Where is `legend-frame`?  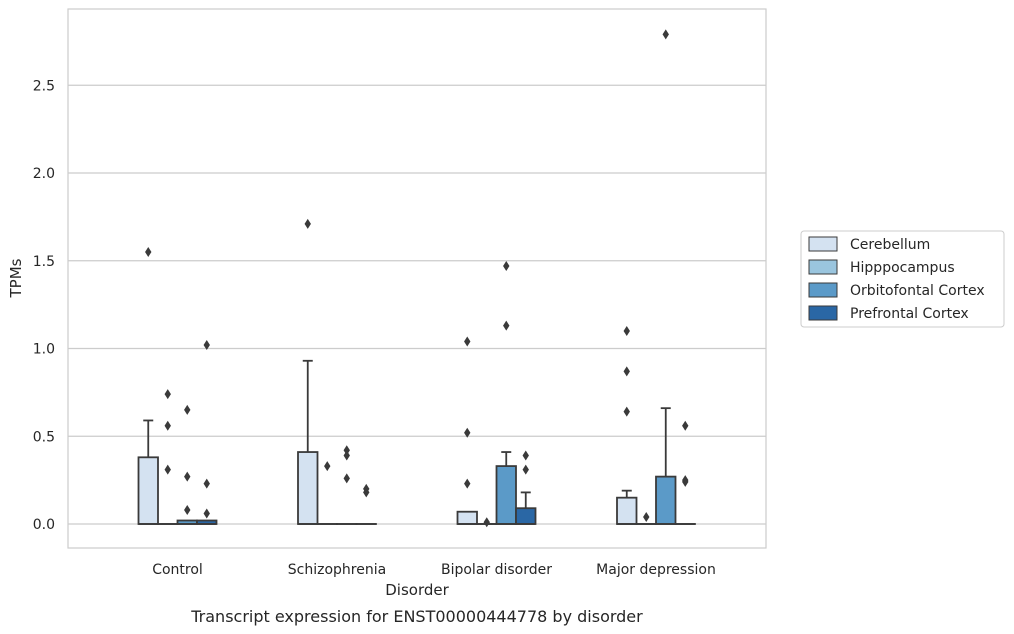 legend-frame is located at coordinates (902, 279).